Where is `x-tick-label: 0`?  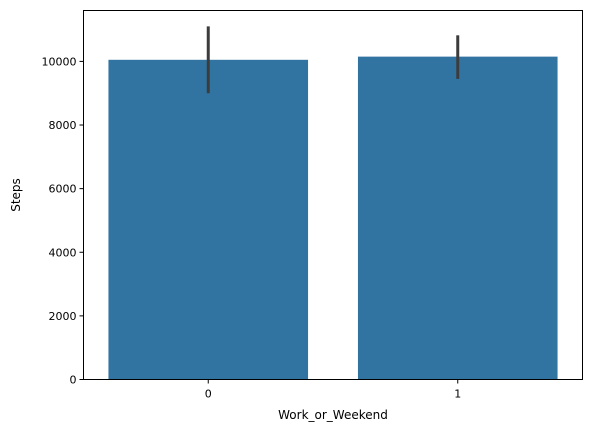 x-tick-label: 0 is located at coordinates (208, 394).